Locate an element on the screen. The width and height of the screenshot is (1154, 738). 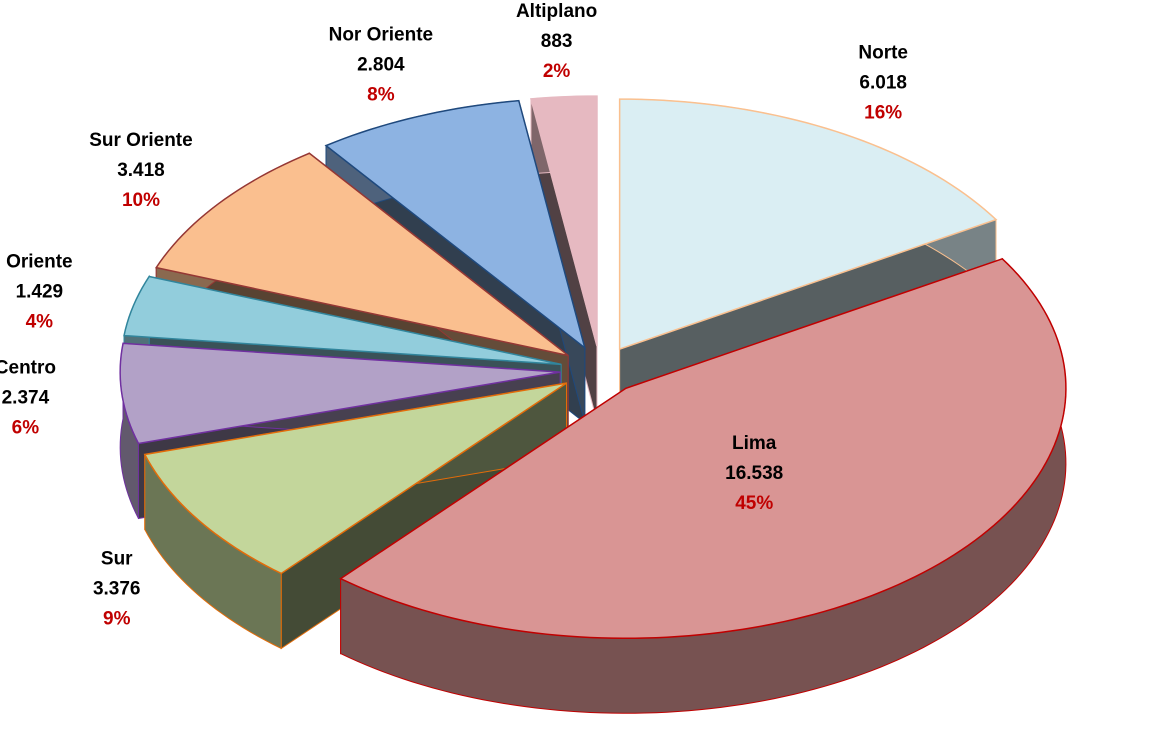
slice-value: 1.429 is located at coordinates (40, 292).